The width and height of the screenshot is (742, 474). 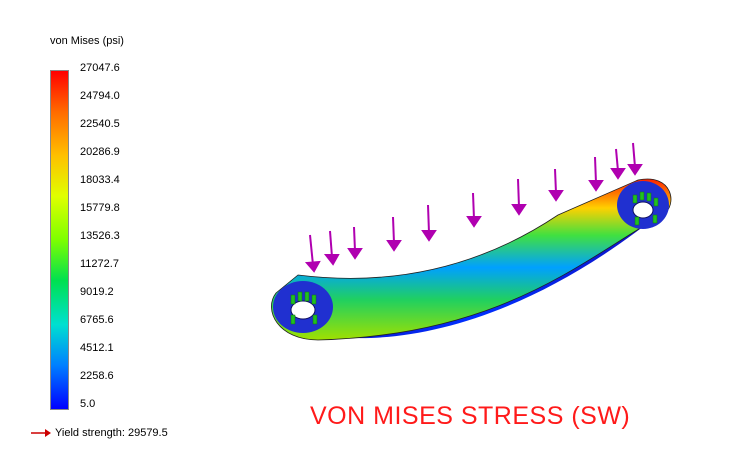 I want to click on fixture-icon, so click(x=474, y=258).